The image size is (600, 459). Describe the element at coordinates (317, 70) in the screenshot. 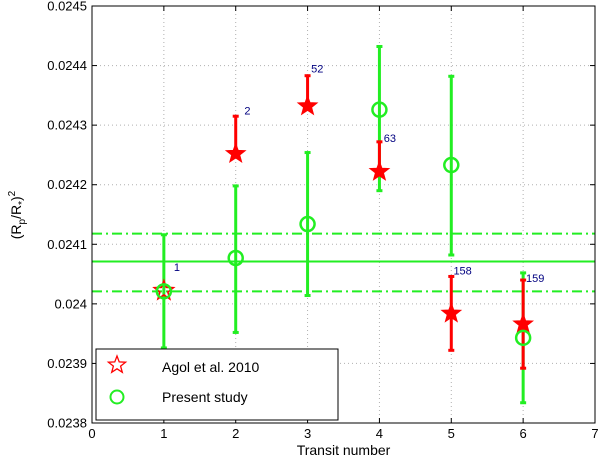

I see `transit-number-annotation: 52` at that location.